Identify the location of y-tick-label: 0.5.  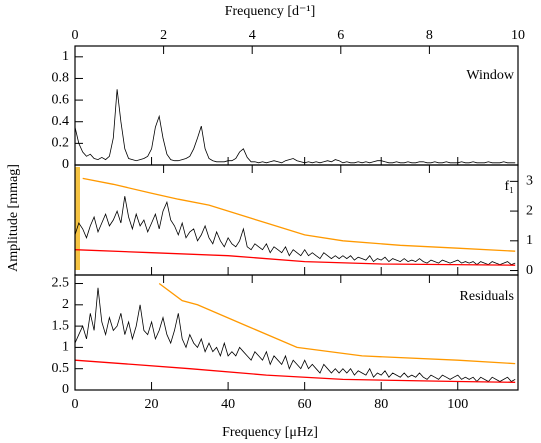
(61, 368).